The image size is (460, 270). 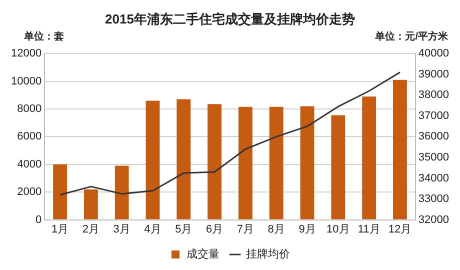 I want to click on x-tick-label: 11月, so click(x=369, y=229).